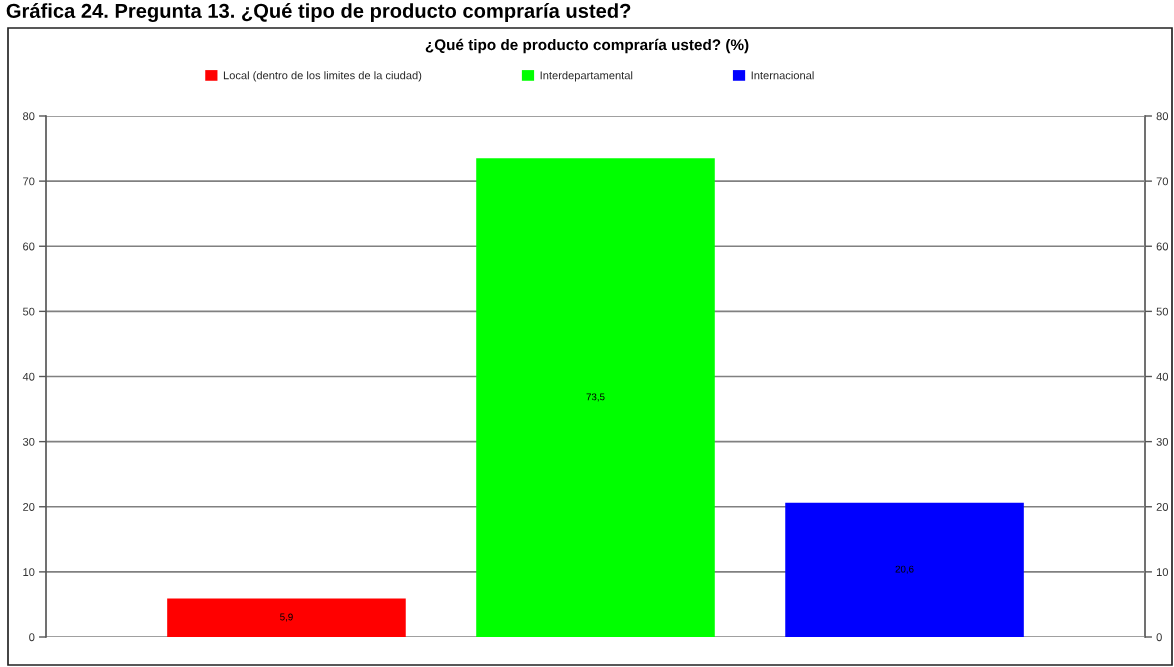 The width and height of the screenshot is (1174, 667). Describe the element at coordinates (29, 572) in the screenshot. I see `y-tick-label: 10` at that location.